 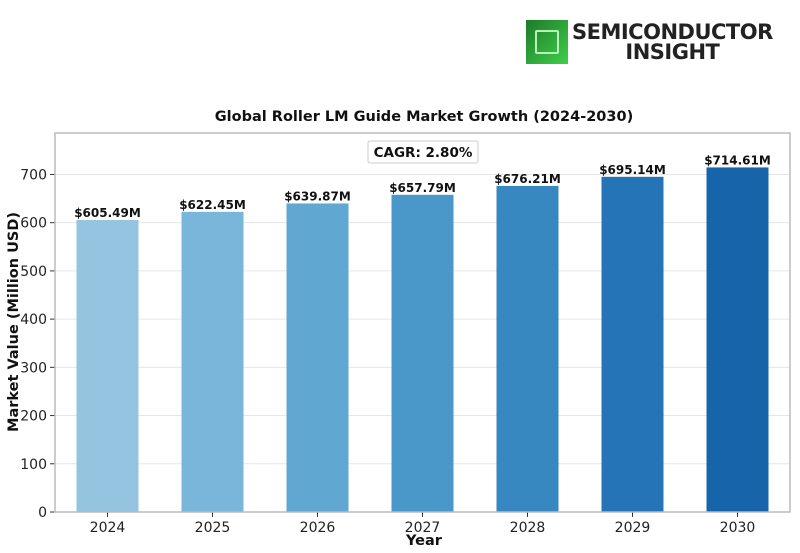 I want to click on bar-2025, so click(x=212, y=362).